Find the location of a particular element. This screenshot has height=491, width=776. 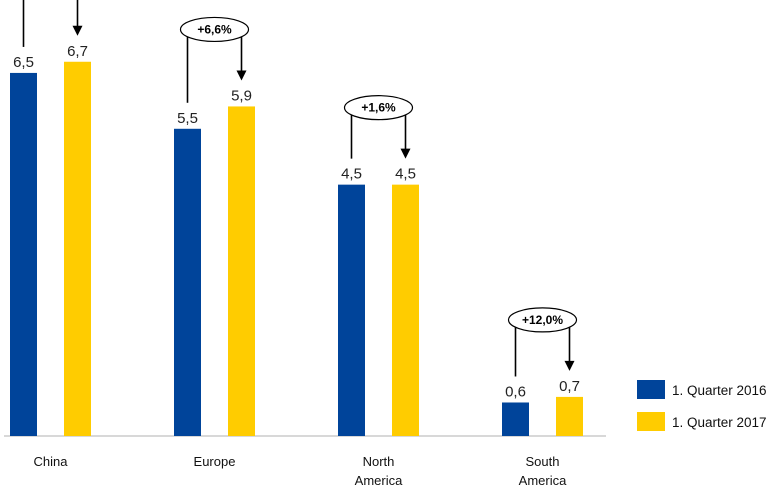

data-label: 5,5 is located at coordinates (187, 118).